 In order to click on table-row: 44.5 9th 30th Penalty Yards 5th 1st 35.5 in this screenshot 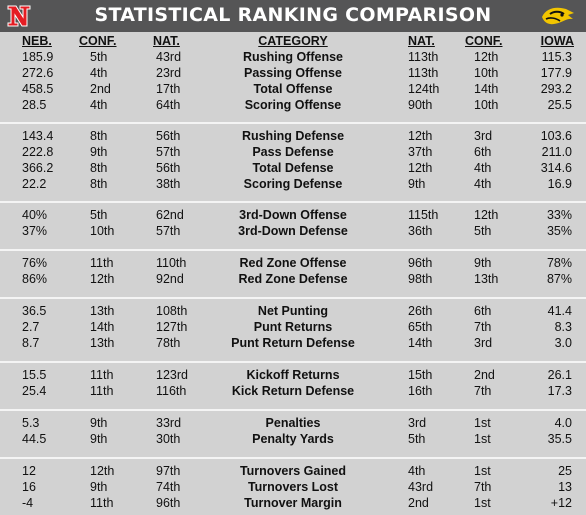, I will do `click(293, 440)`.